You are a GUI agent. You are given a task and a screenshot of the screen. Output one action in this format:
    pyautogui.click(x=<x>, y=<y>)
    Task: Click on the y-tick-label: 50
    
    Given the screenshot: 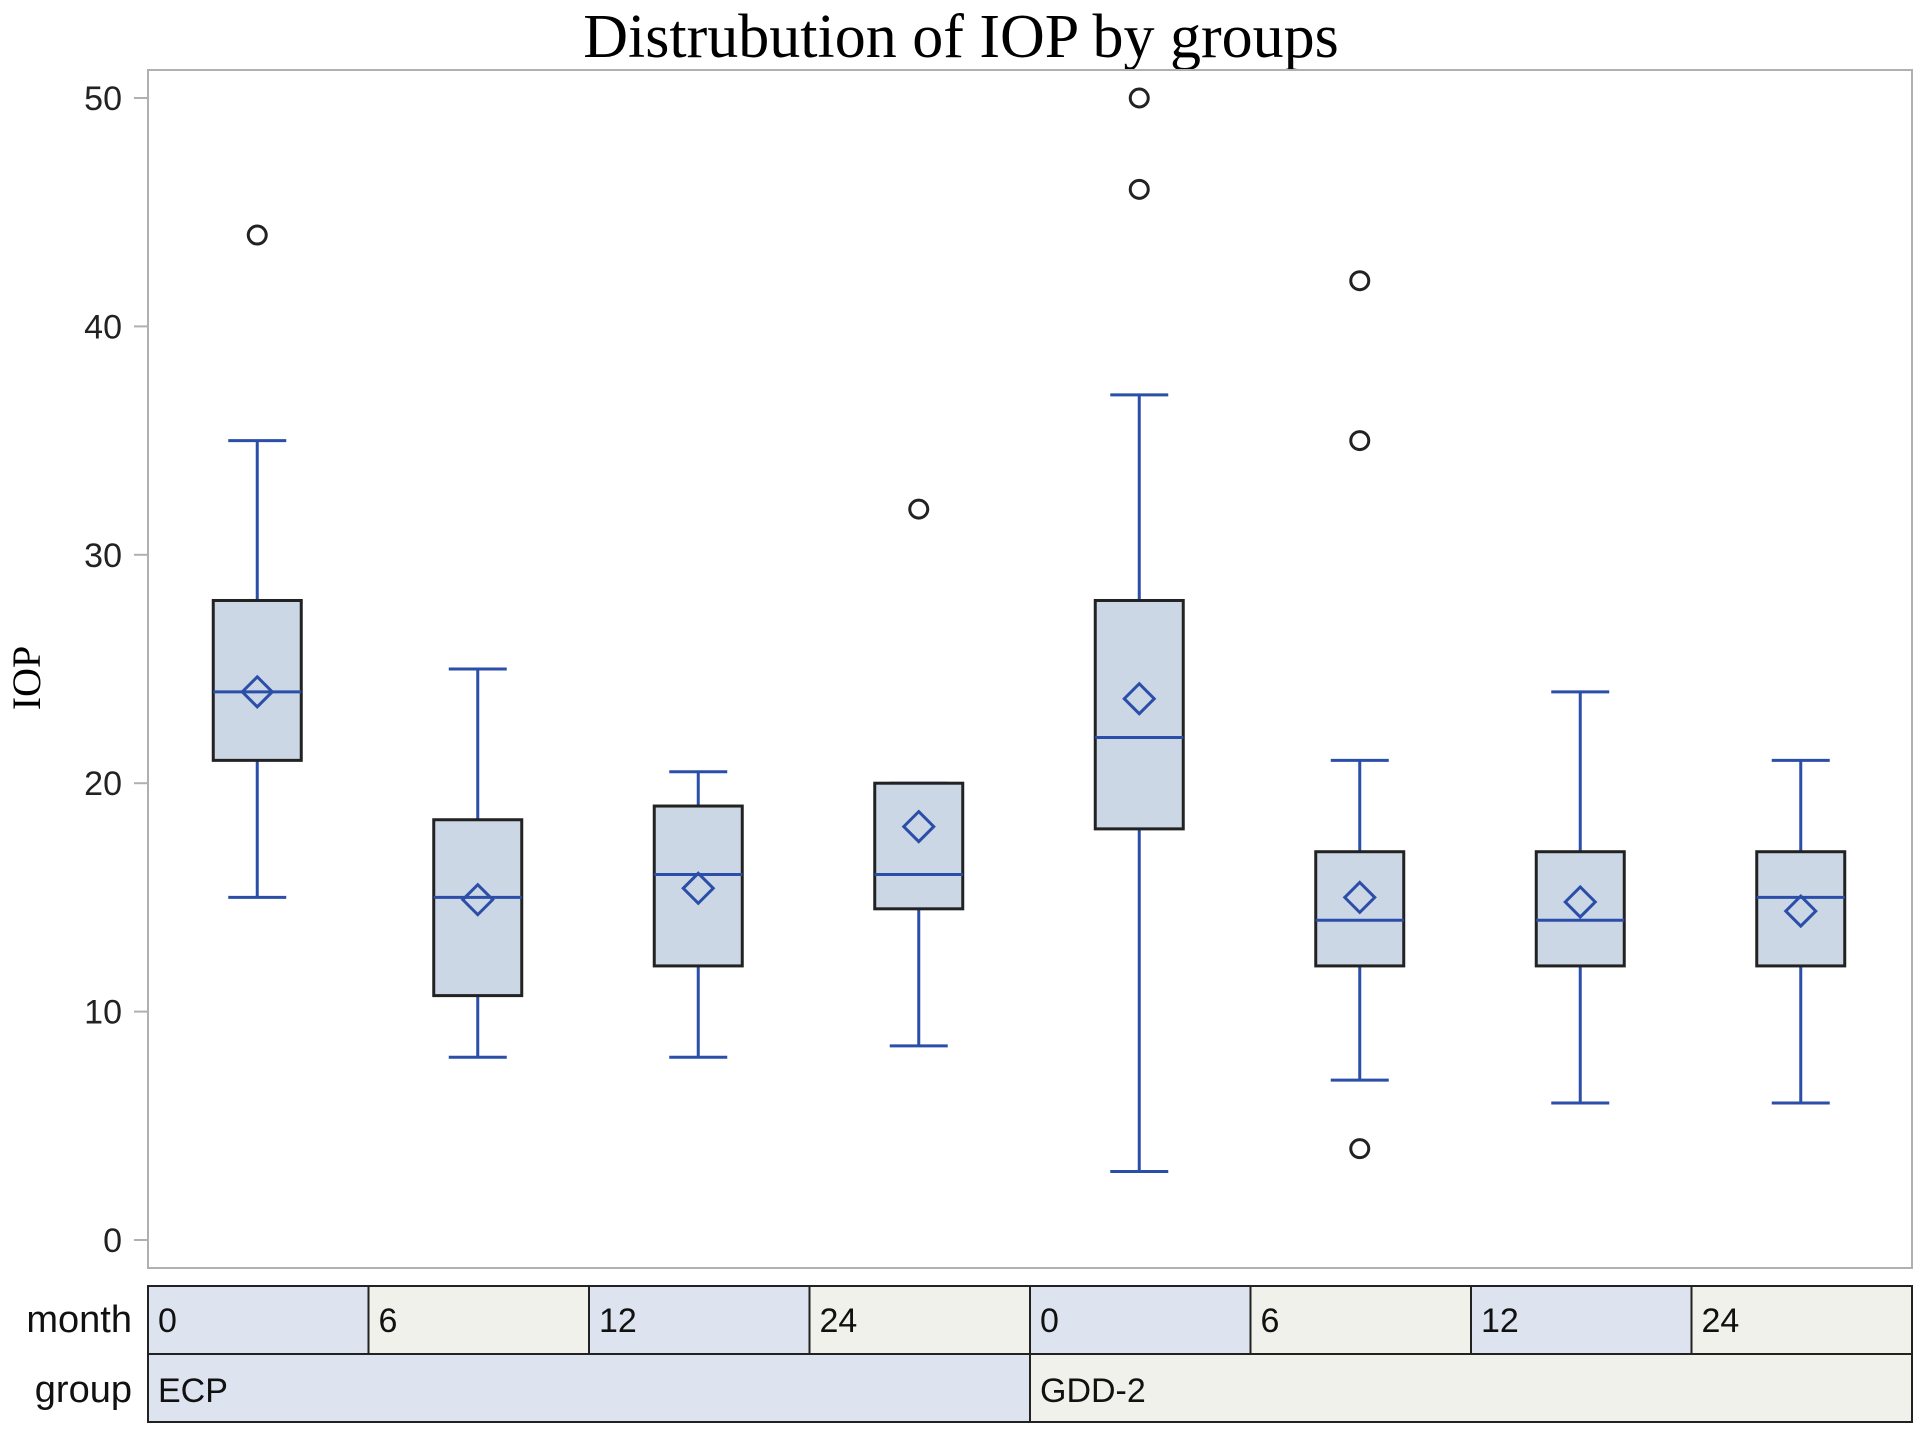 What is the action you would take?
    pyautogui.click(x=103, y=99)
    